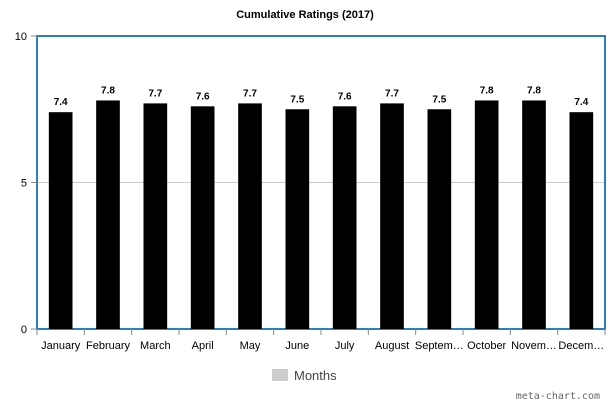 The image size is (610, 406). Describe the element at coordinates (203, 346) in the screenshot. I see `x-tick-label: April` at that location.